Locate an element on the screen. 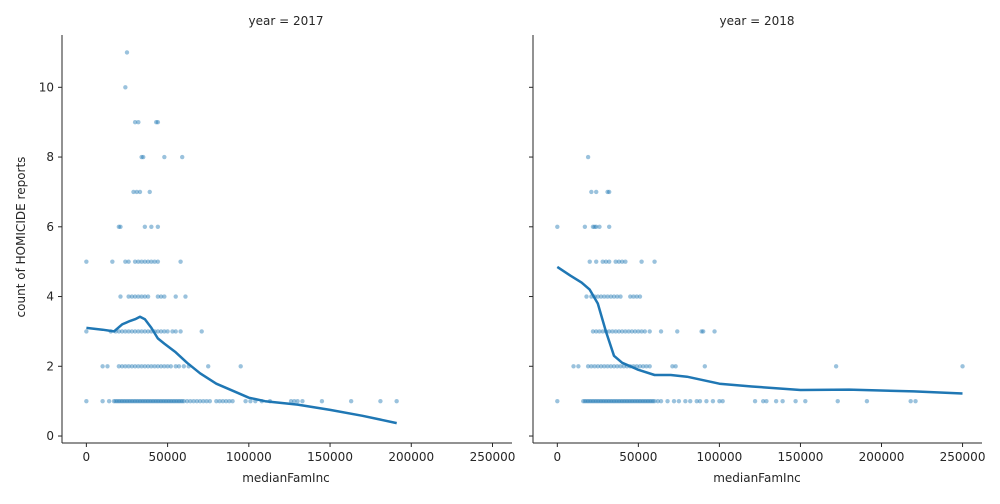 The height and width of the screenshot is (504, 1000). y-tick-label: 10 is located at coordinates (46, 87).